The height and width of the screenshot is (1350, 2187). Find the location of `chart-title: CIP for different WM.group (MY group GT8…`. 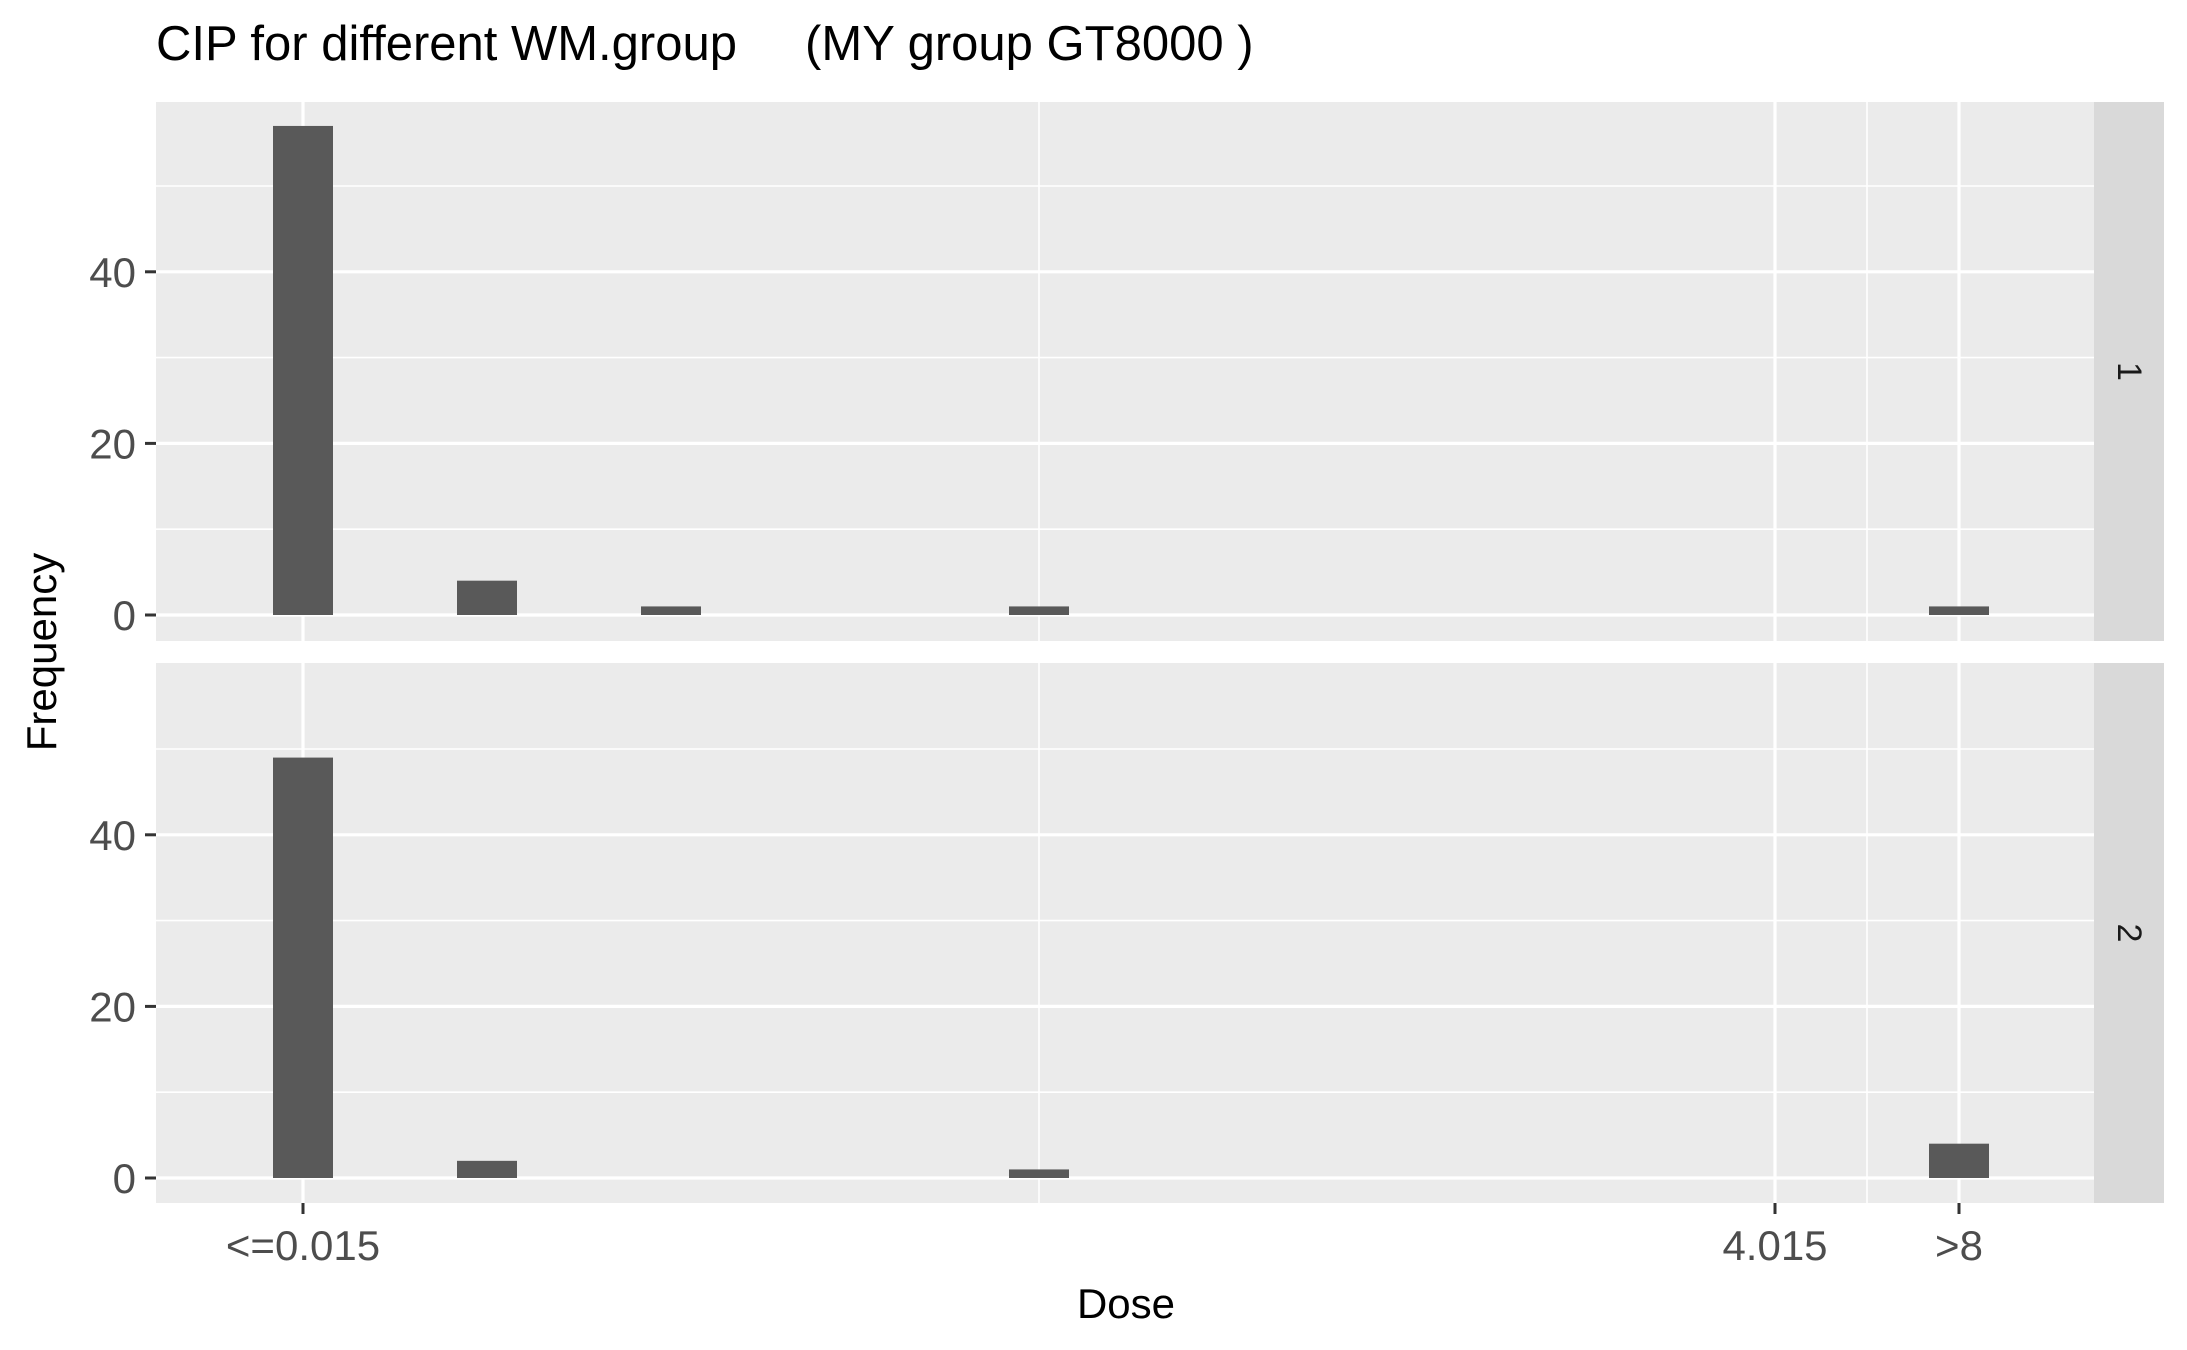

chart-title: CIP for different WM.group (MY group GT8… is located at coordinates (705, 44).